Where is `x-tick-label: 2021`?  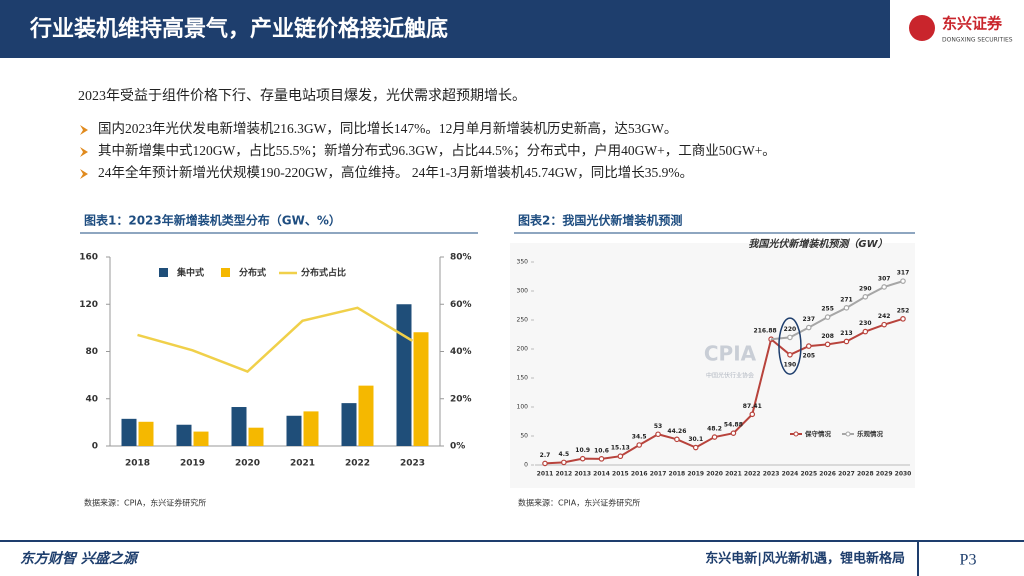 x-tick-label: 2021 is located at coordinates (733, 474).